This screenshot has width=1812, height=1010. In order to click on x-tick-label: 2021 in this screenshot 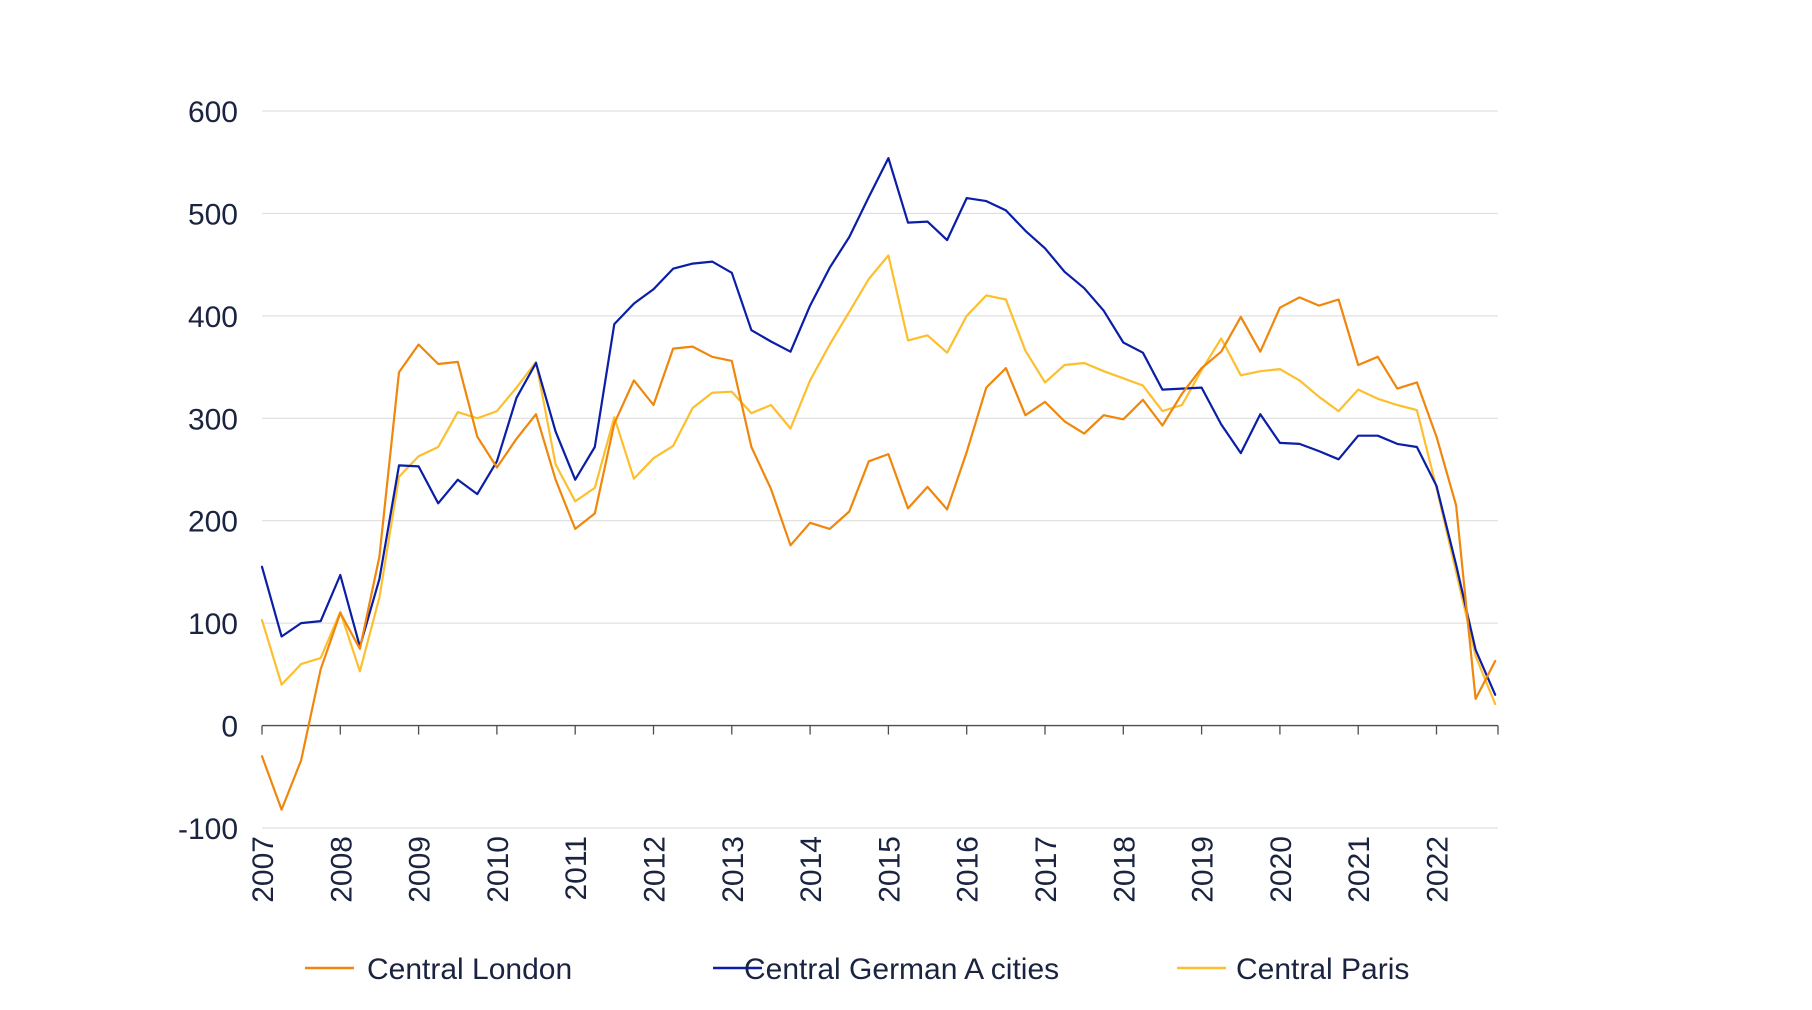, I will do `click(1359, 869)`.